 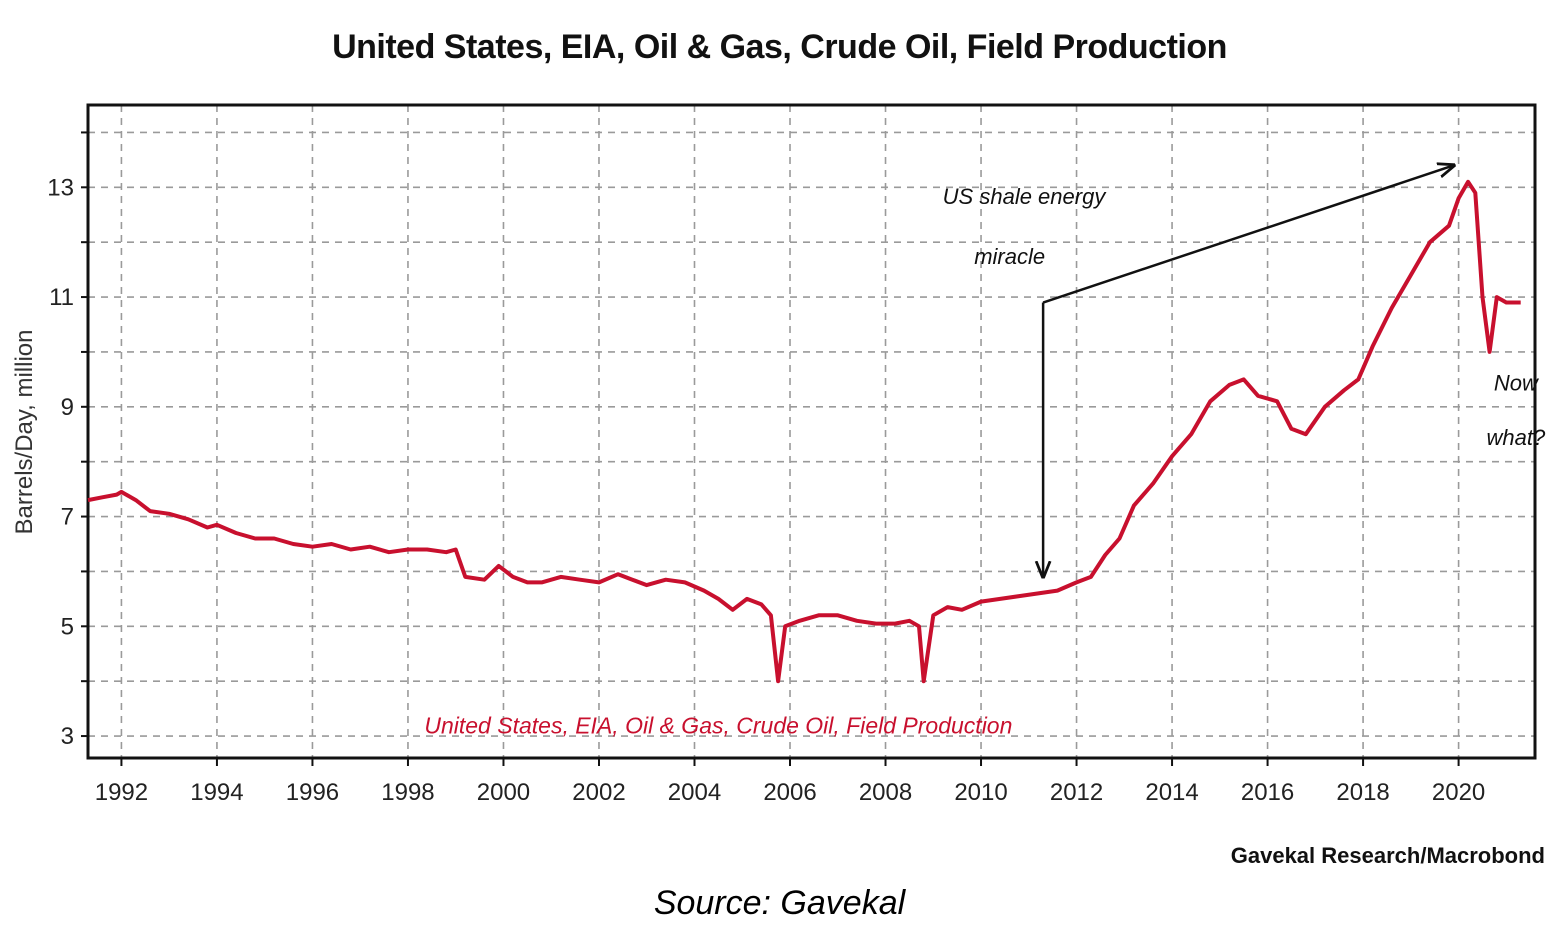 I want to click on y-tick-label: 3, so click(x=67, y=736).